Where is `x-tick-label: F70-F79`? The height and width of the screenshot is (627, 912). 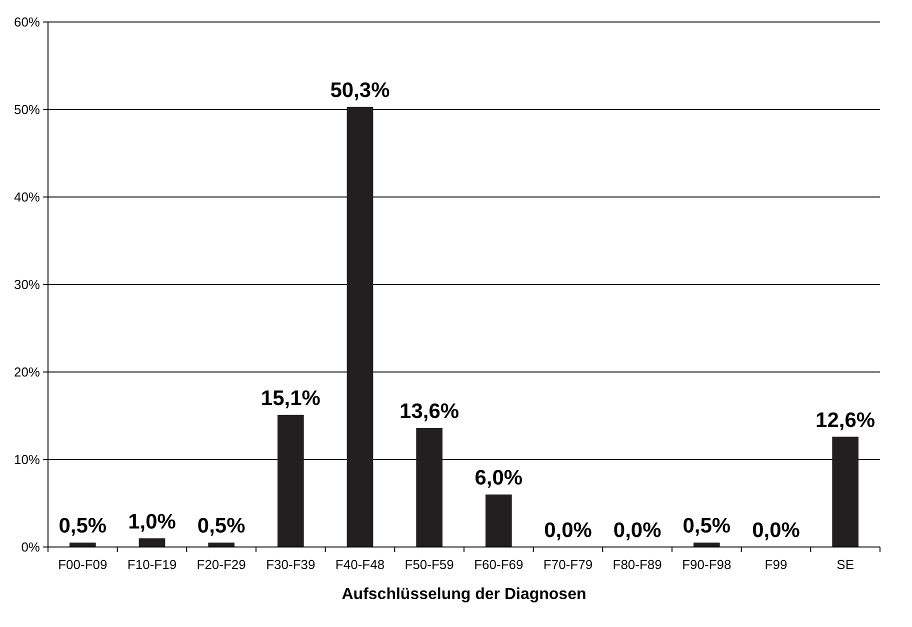 x-tick-label: F70-F79 is located at coordinates (568, 564).